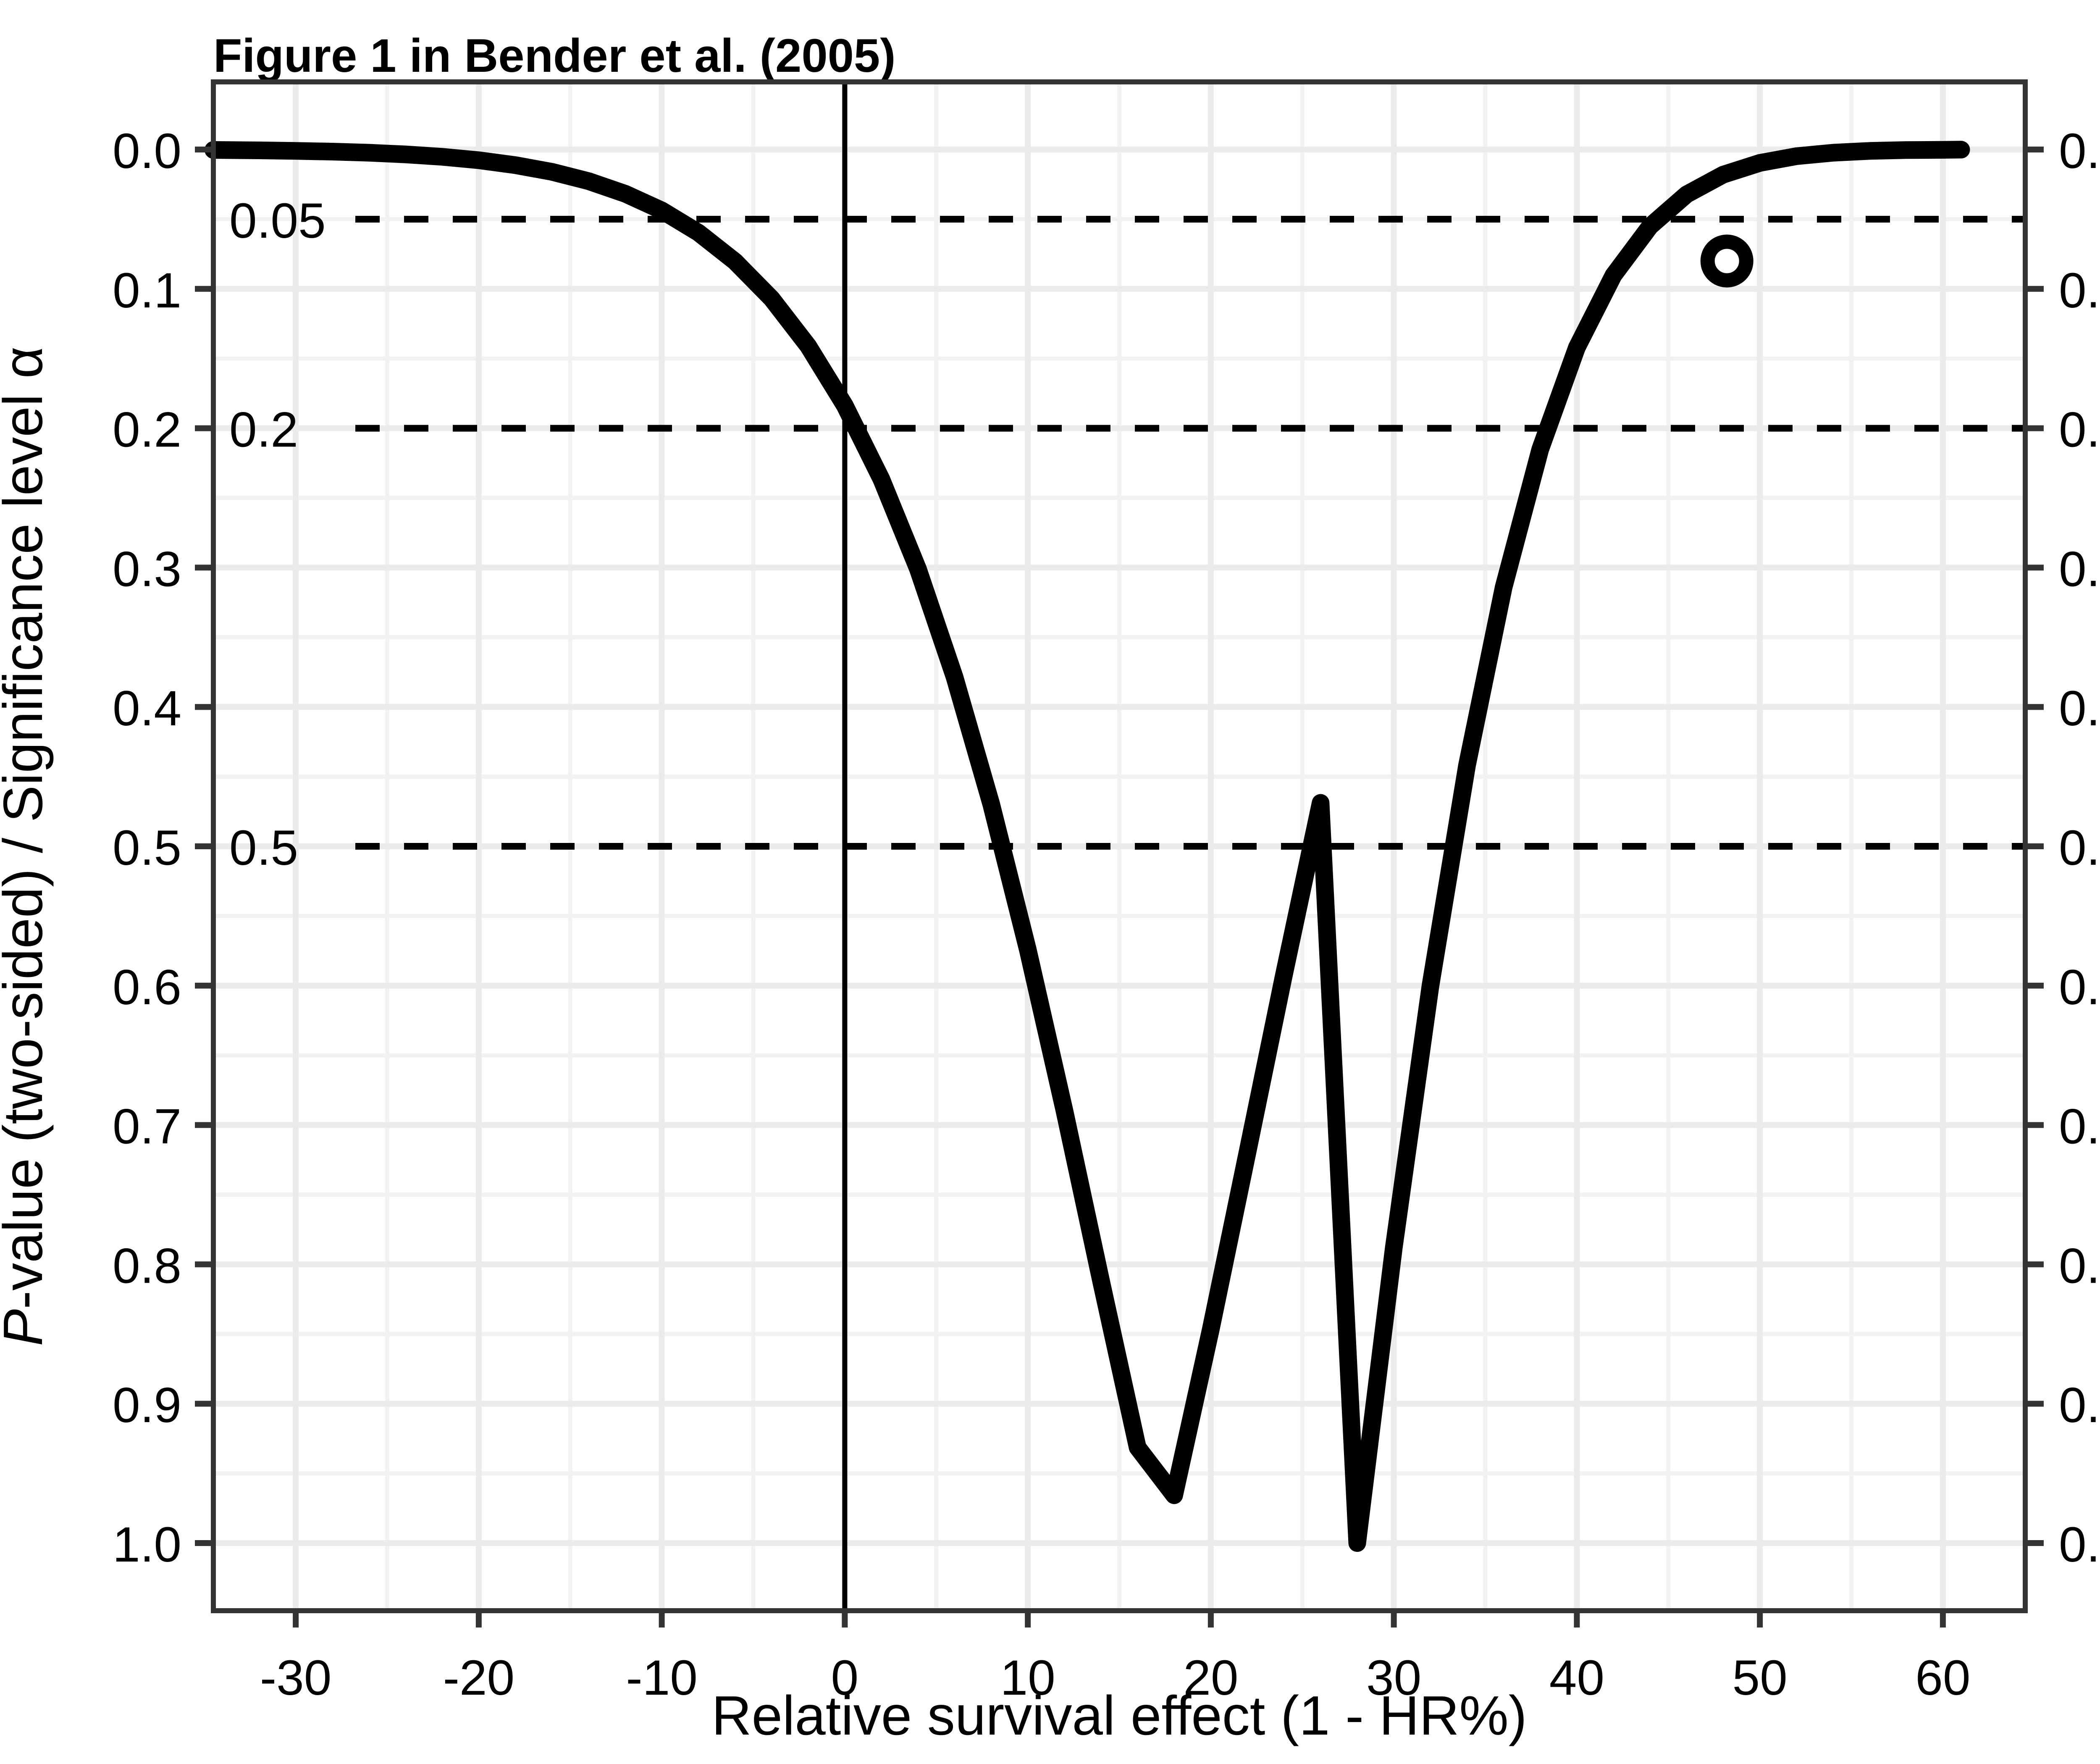  I want to click on y-axis-left-tick-labels: 0.0 0.1 0.2 0.3 0.4 0.5 0.6 0.7 0.8 0.9 1.0, so click(147, 847).